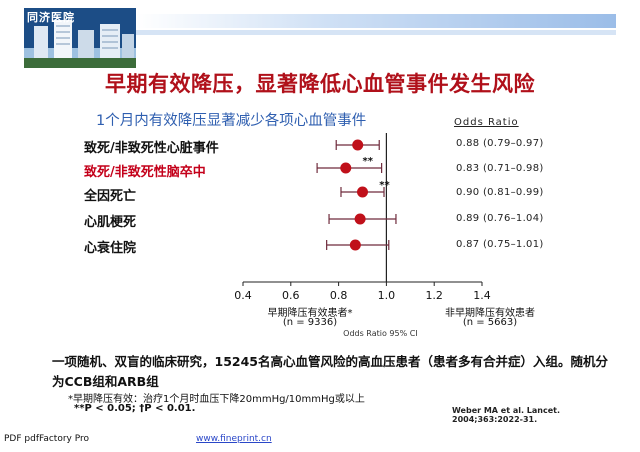 The height and width of the screenshot is (452, 640). Describe the element at coordinates (486, 122) in the screenshot. I see `odds-ratio-header: Odds Ratio` at that location.